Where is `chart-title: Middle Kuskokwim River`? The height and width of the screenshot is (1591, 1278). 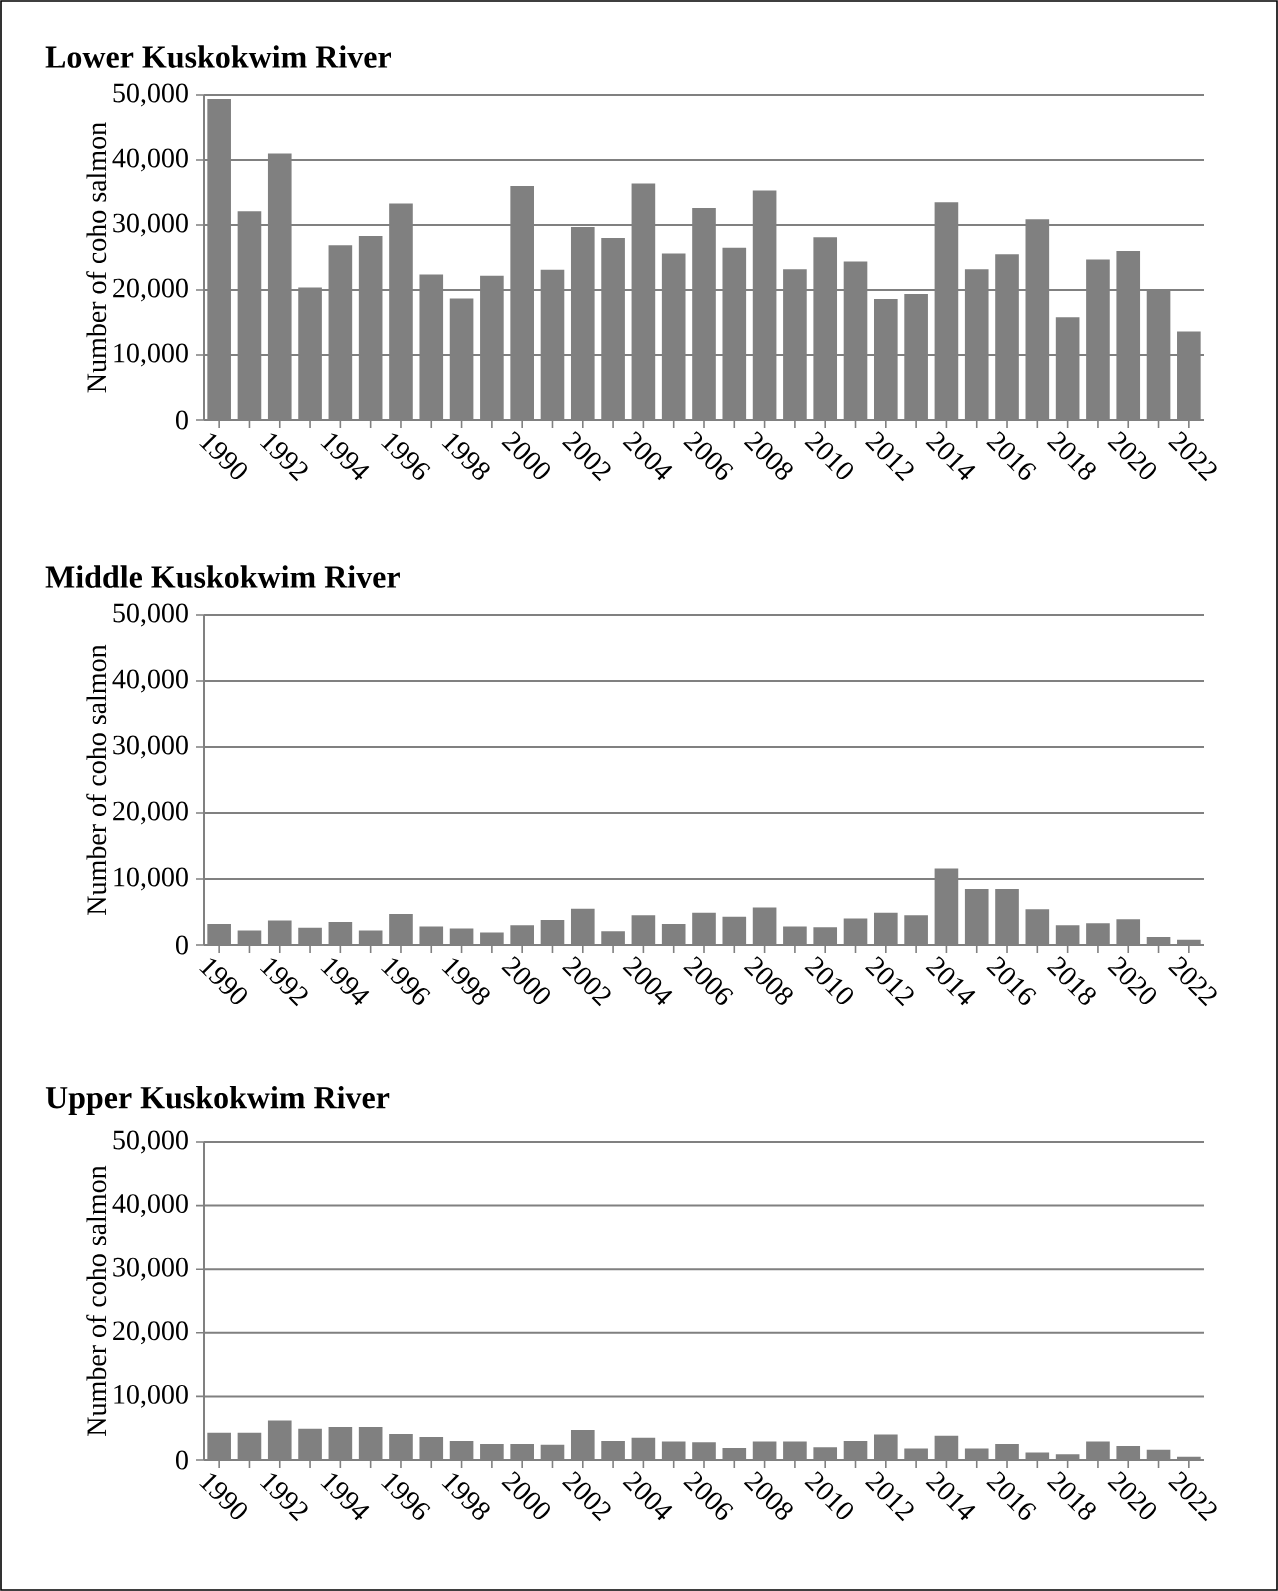 chart-title: Middle Kuskokwim River is located at coordinates (222, 576).